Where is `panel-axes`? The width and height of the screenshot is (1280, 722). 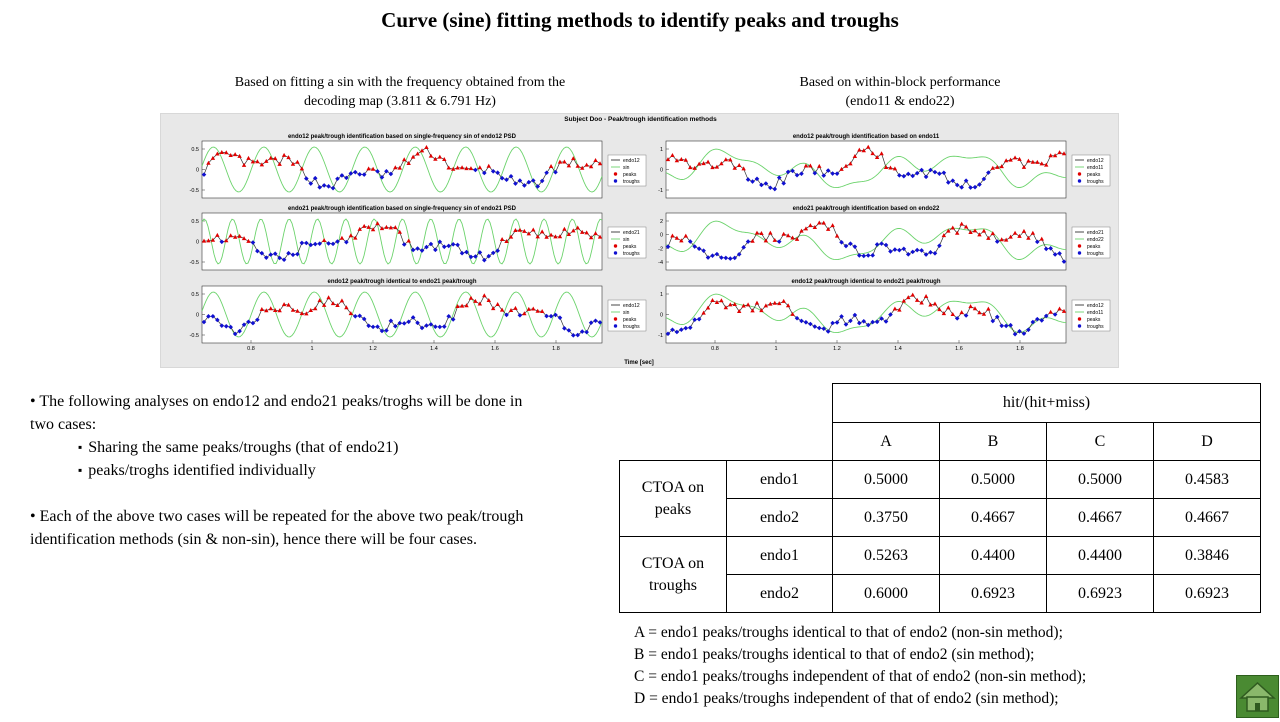 panel-axes is located at coordinates (402, 169).